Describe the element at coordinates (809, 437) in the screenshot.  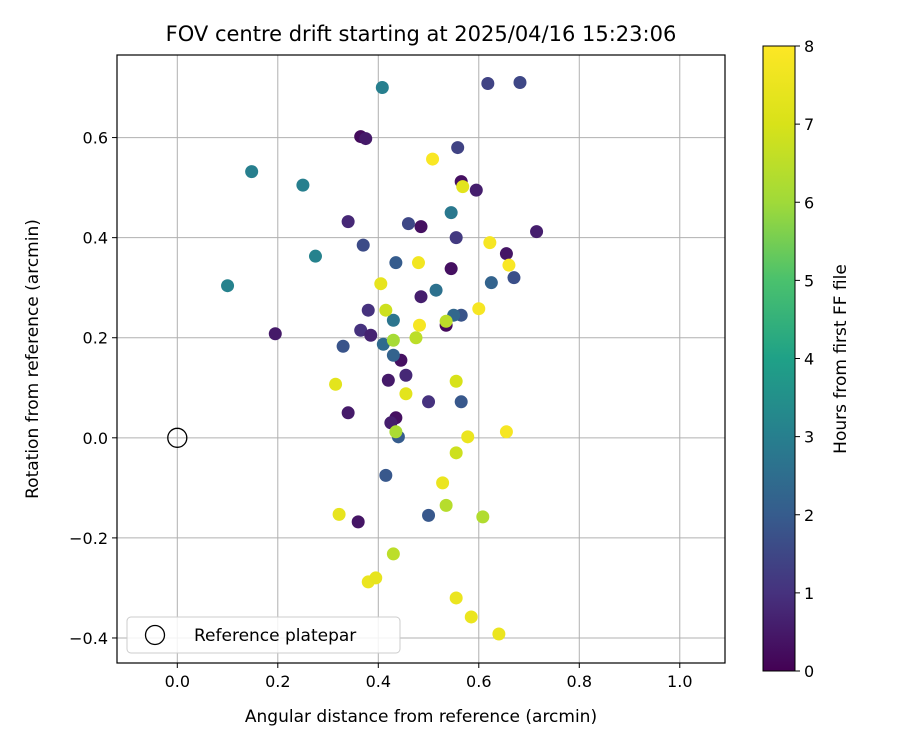
I see `colorbar-tick-label: 3` at that location.